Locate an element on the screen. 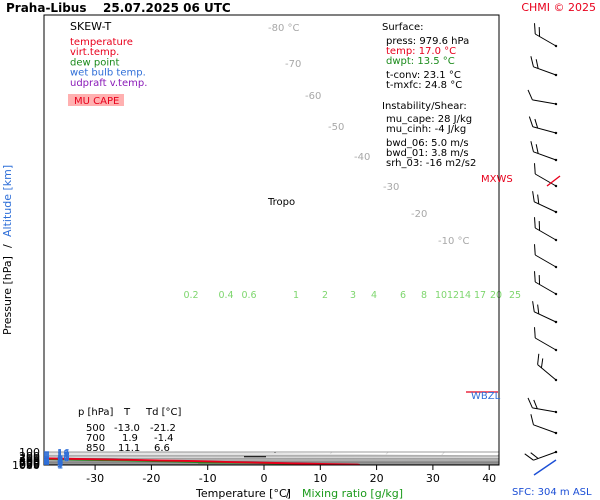  isotherm-label: -50 is located at coordinates (336, 127).